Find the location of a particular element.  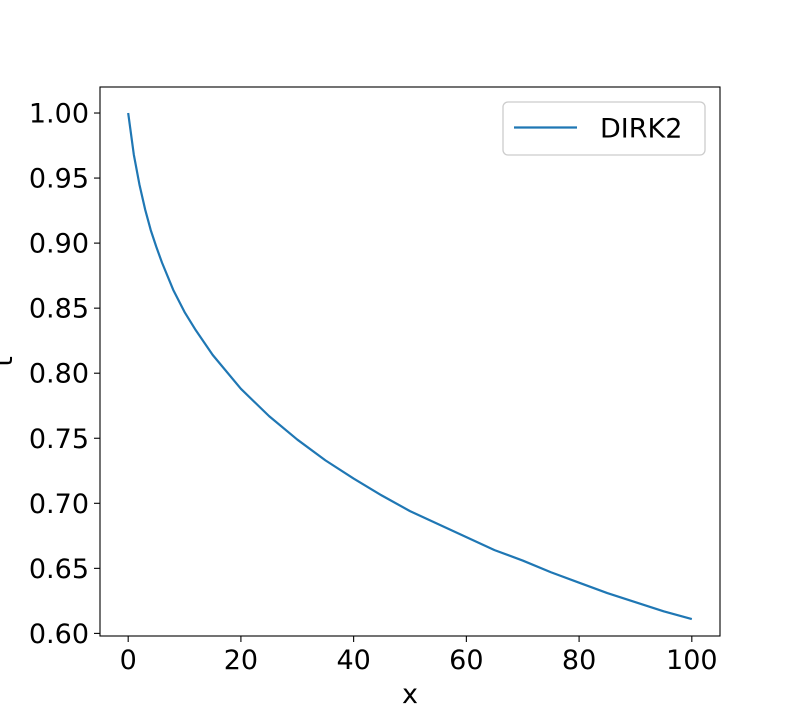

y-tick-label: 0.80 is located at coordinates (59, 374).